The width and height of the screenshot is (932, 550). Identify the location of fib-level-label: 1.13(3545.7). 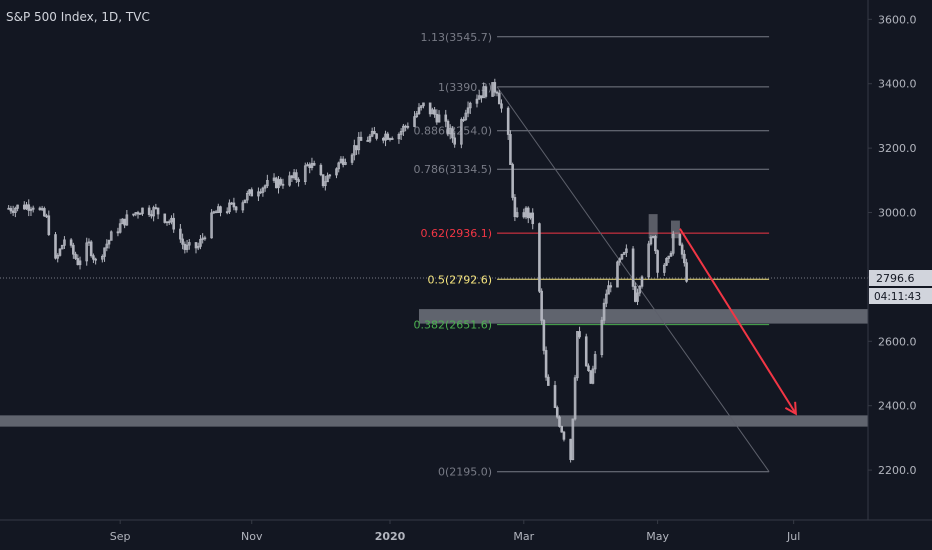
(456, 37).